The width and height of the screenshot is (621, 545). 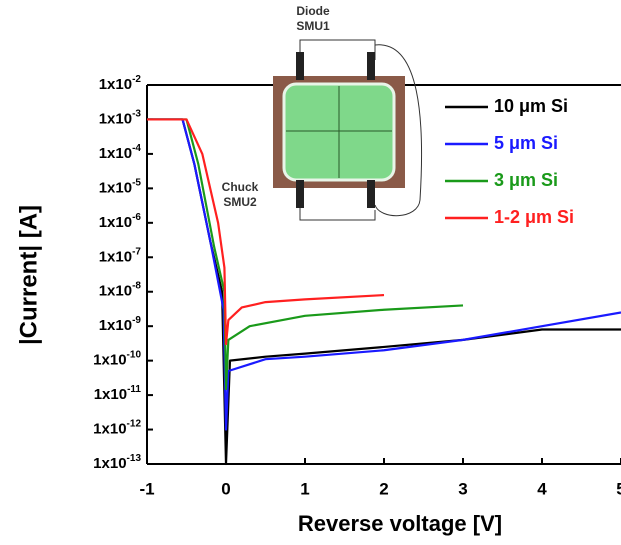 I want to click on x-tick-label: 5, so click(x=618, y=488).